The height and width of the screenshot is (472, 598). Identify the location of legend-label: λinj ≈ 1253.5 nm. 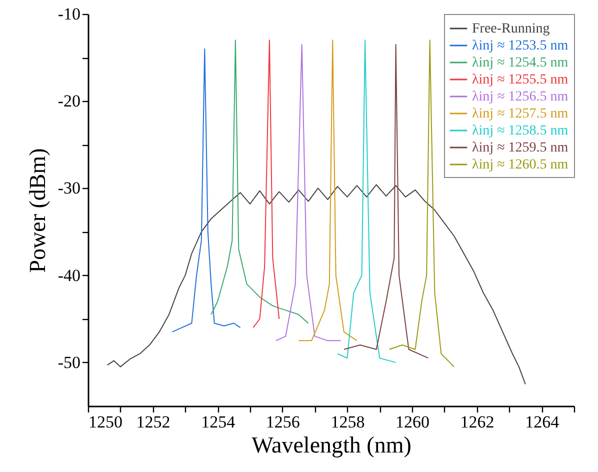
(520, 46).